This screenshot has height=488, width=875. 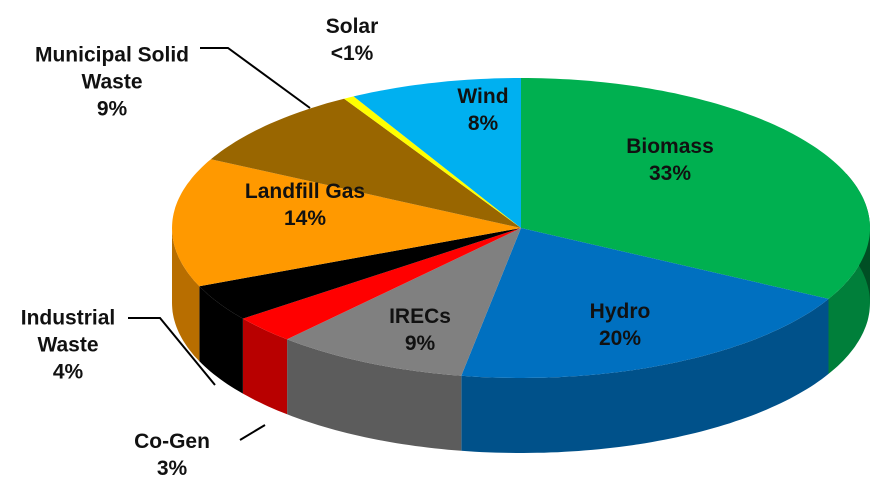 I want to click on value-label: 8%, so click(x=483, y=123).